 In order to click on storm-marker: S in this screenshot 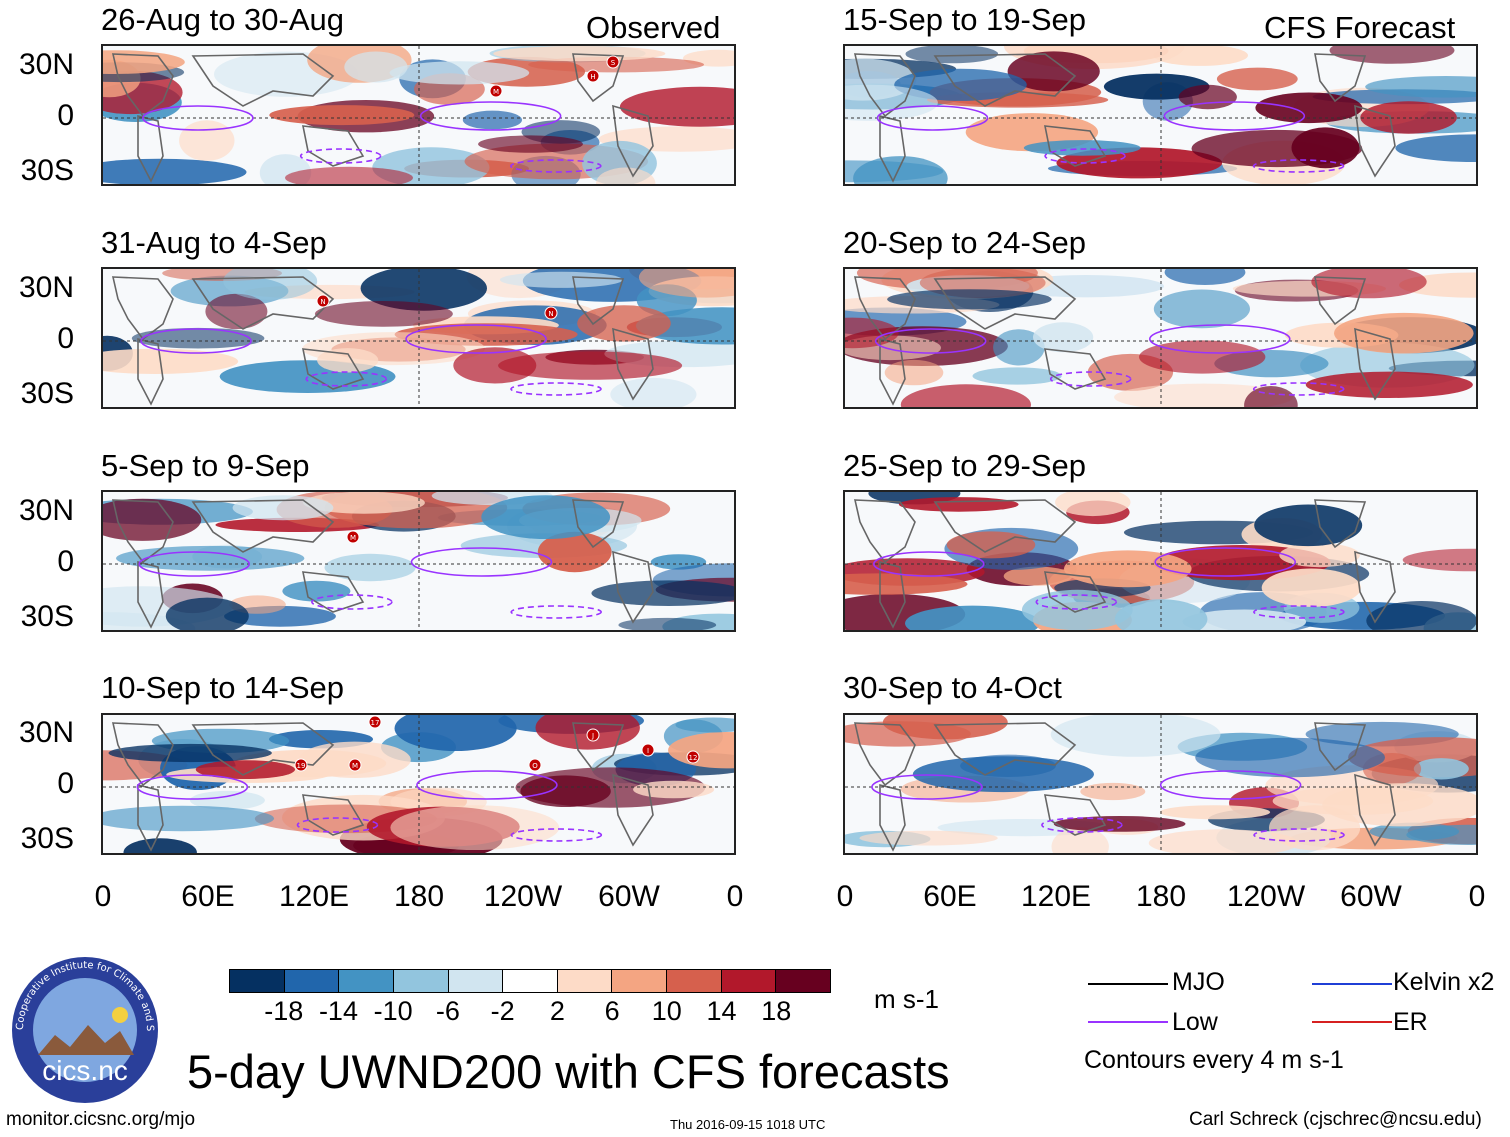, I will do `click(613, 62)`.